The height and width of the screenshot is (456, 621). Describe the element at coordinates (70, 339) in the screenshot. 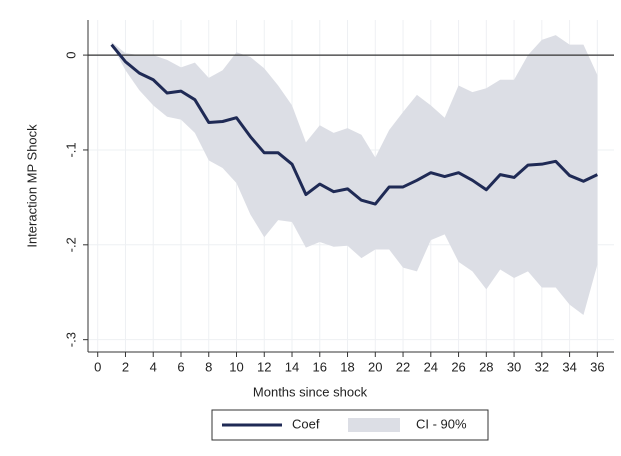

I see `y-tick-label: -.3` at that location.